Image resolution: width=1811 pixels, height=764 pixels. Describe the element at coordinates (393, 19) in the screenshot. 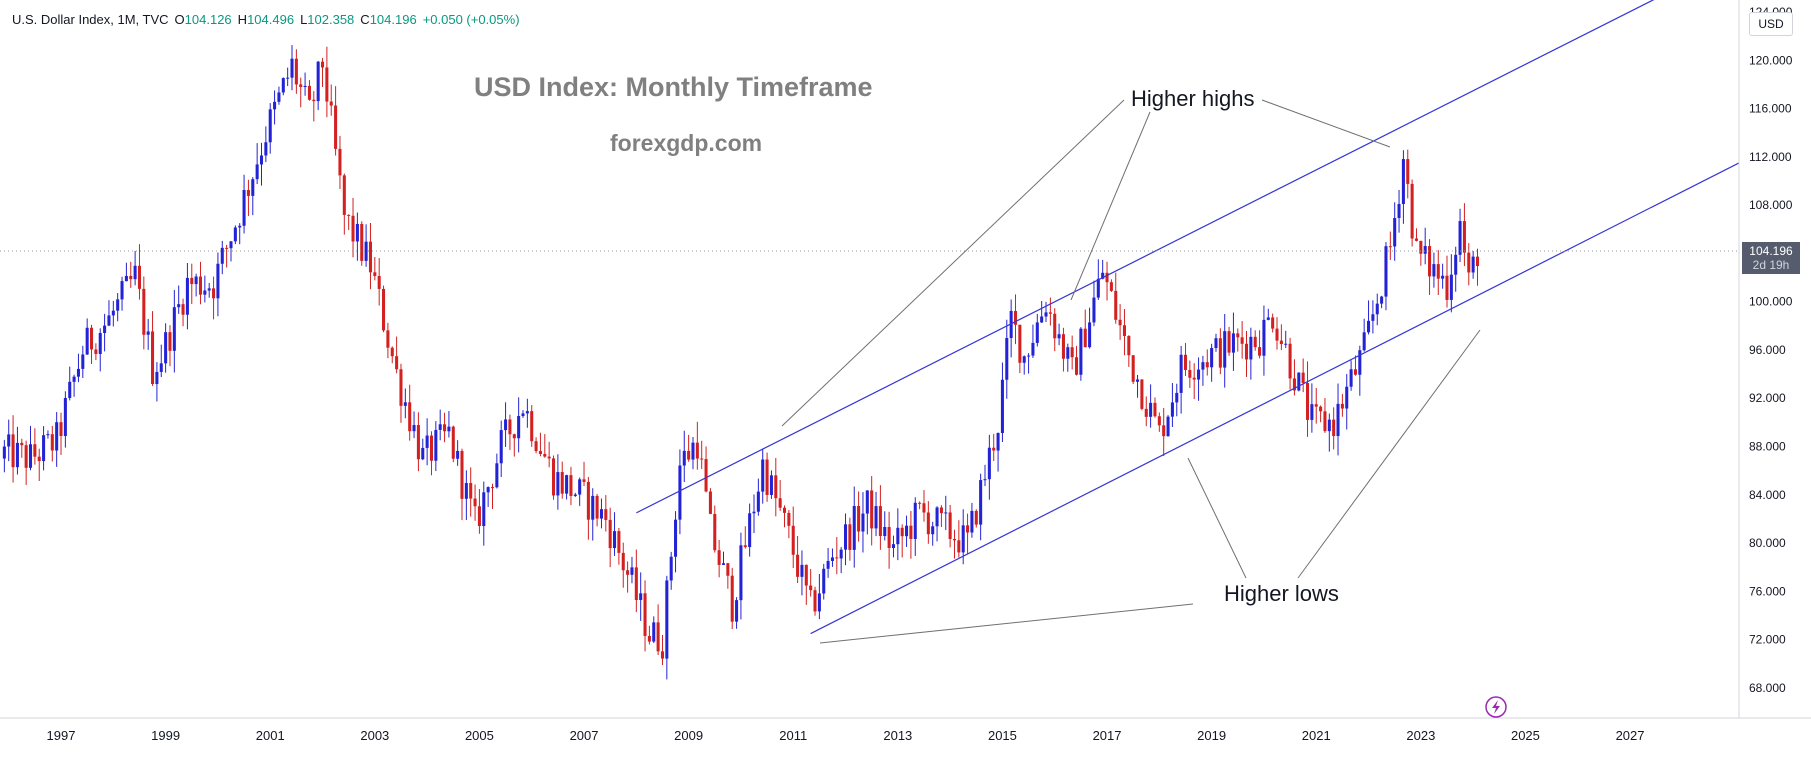

I see `close-value: 104.196` at that location.